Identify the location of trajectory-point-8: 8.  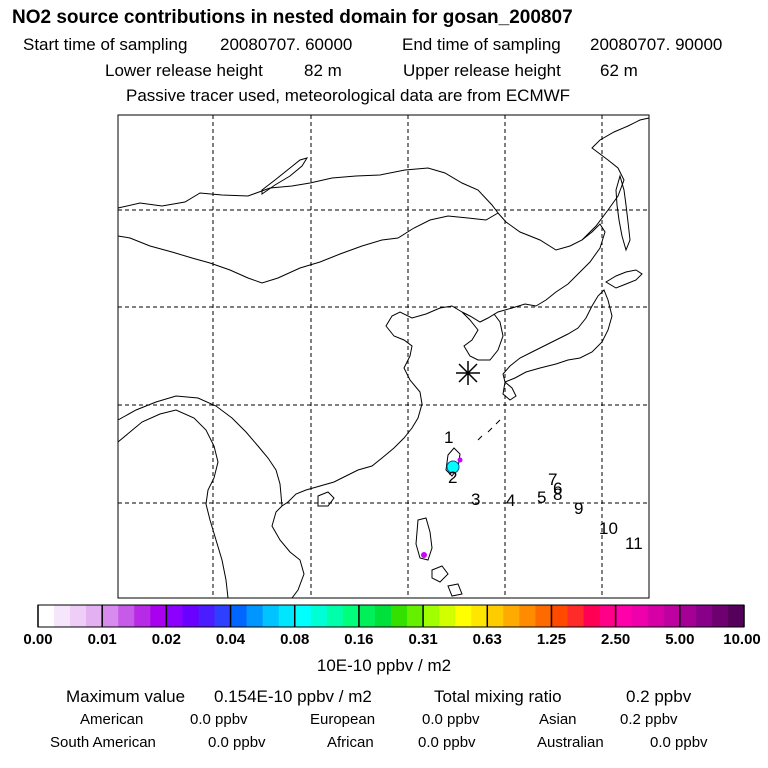
(557, 494).